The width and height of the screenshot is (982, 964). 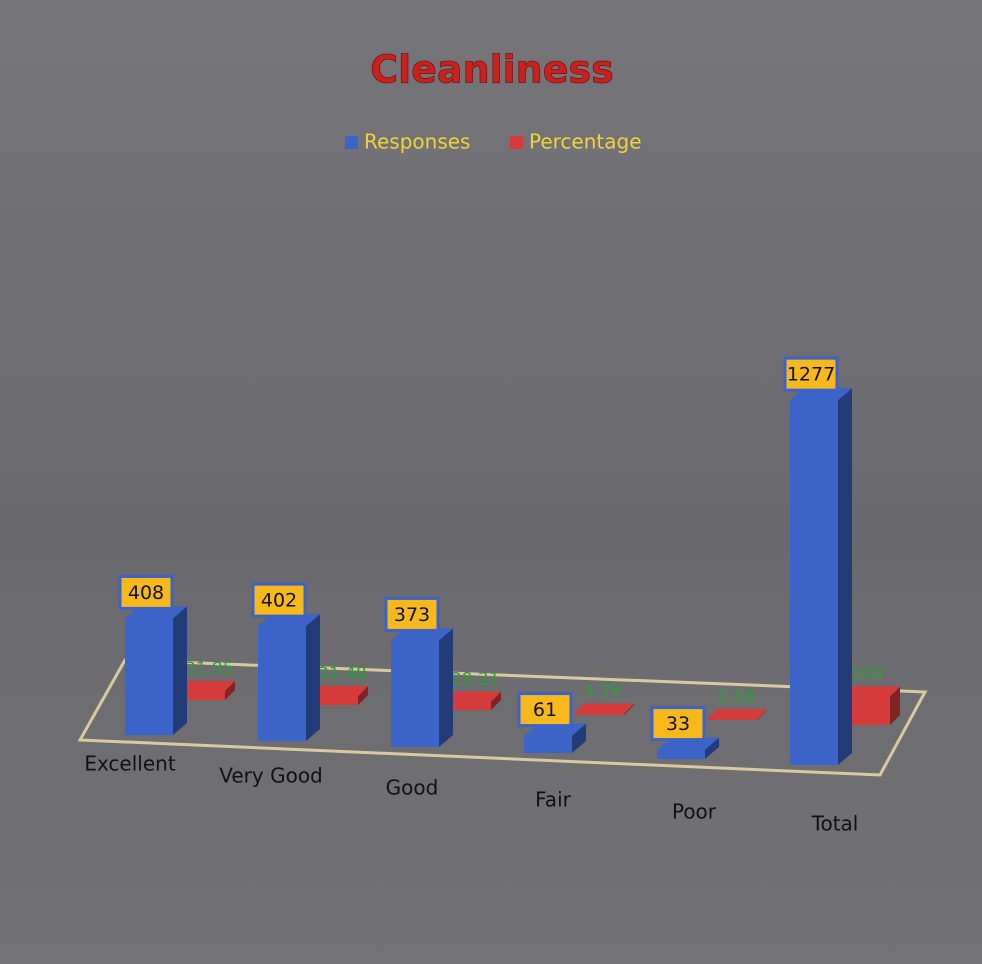 I want to click on legend-label: Responses, so click(x=417, y=142).